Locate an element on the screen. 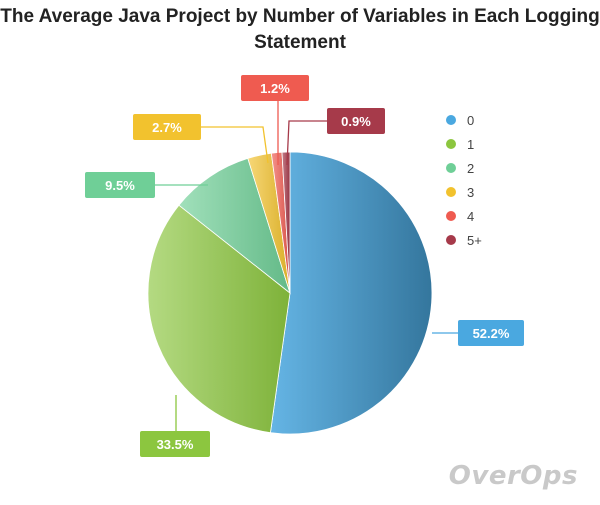  legend-label-four: 4 is located at coordinates (470, 216).